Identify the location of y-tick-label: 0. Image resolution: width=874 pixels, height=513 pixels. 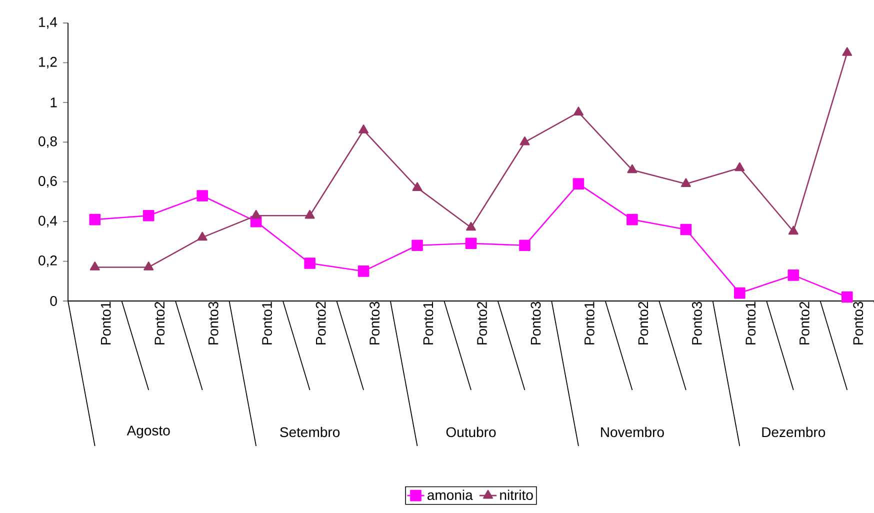
(53, 301).